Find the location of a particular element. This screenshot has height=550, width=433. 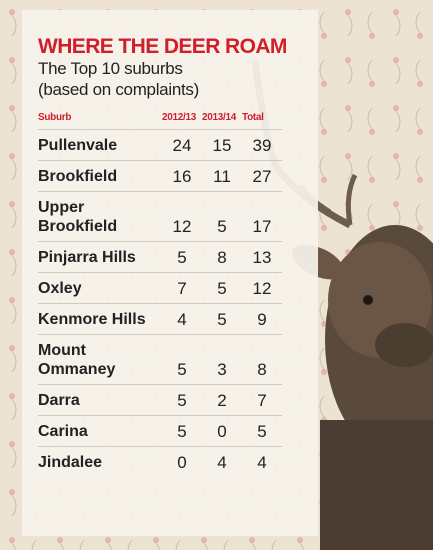

suburb: Mount Ommaney is located at coordinates (100, 359).